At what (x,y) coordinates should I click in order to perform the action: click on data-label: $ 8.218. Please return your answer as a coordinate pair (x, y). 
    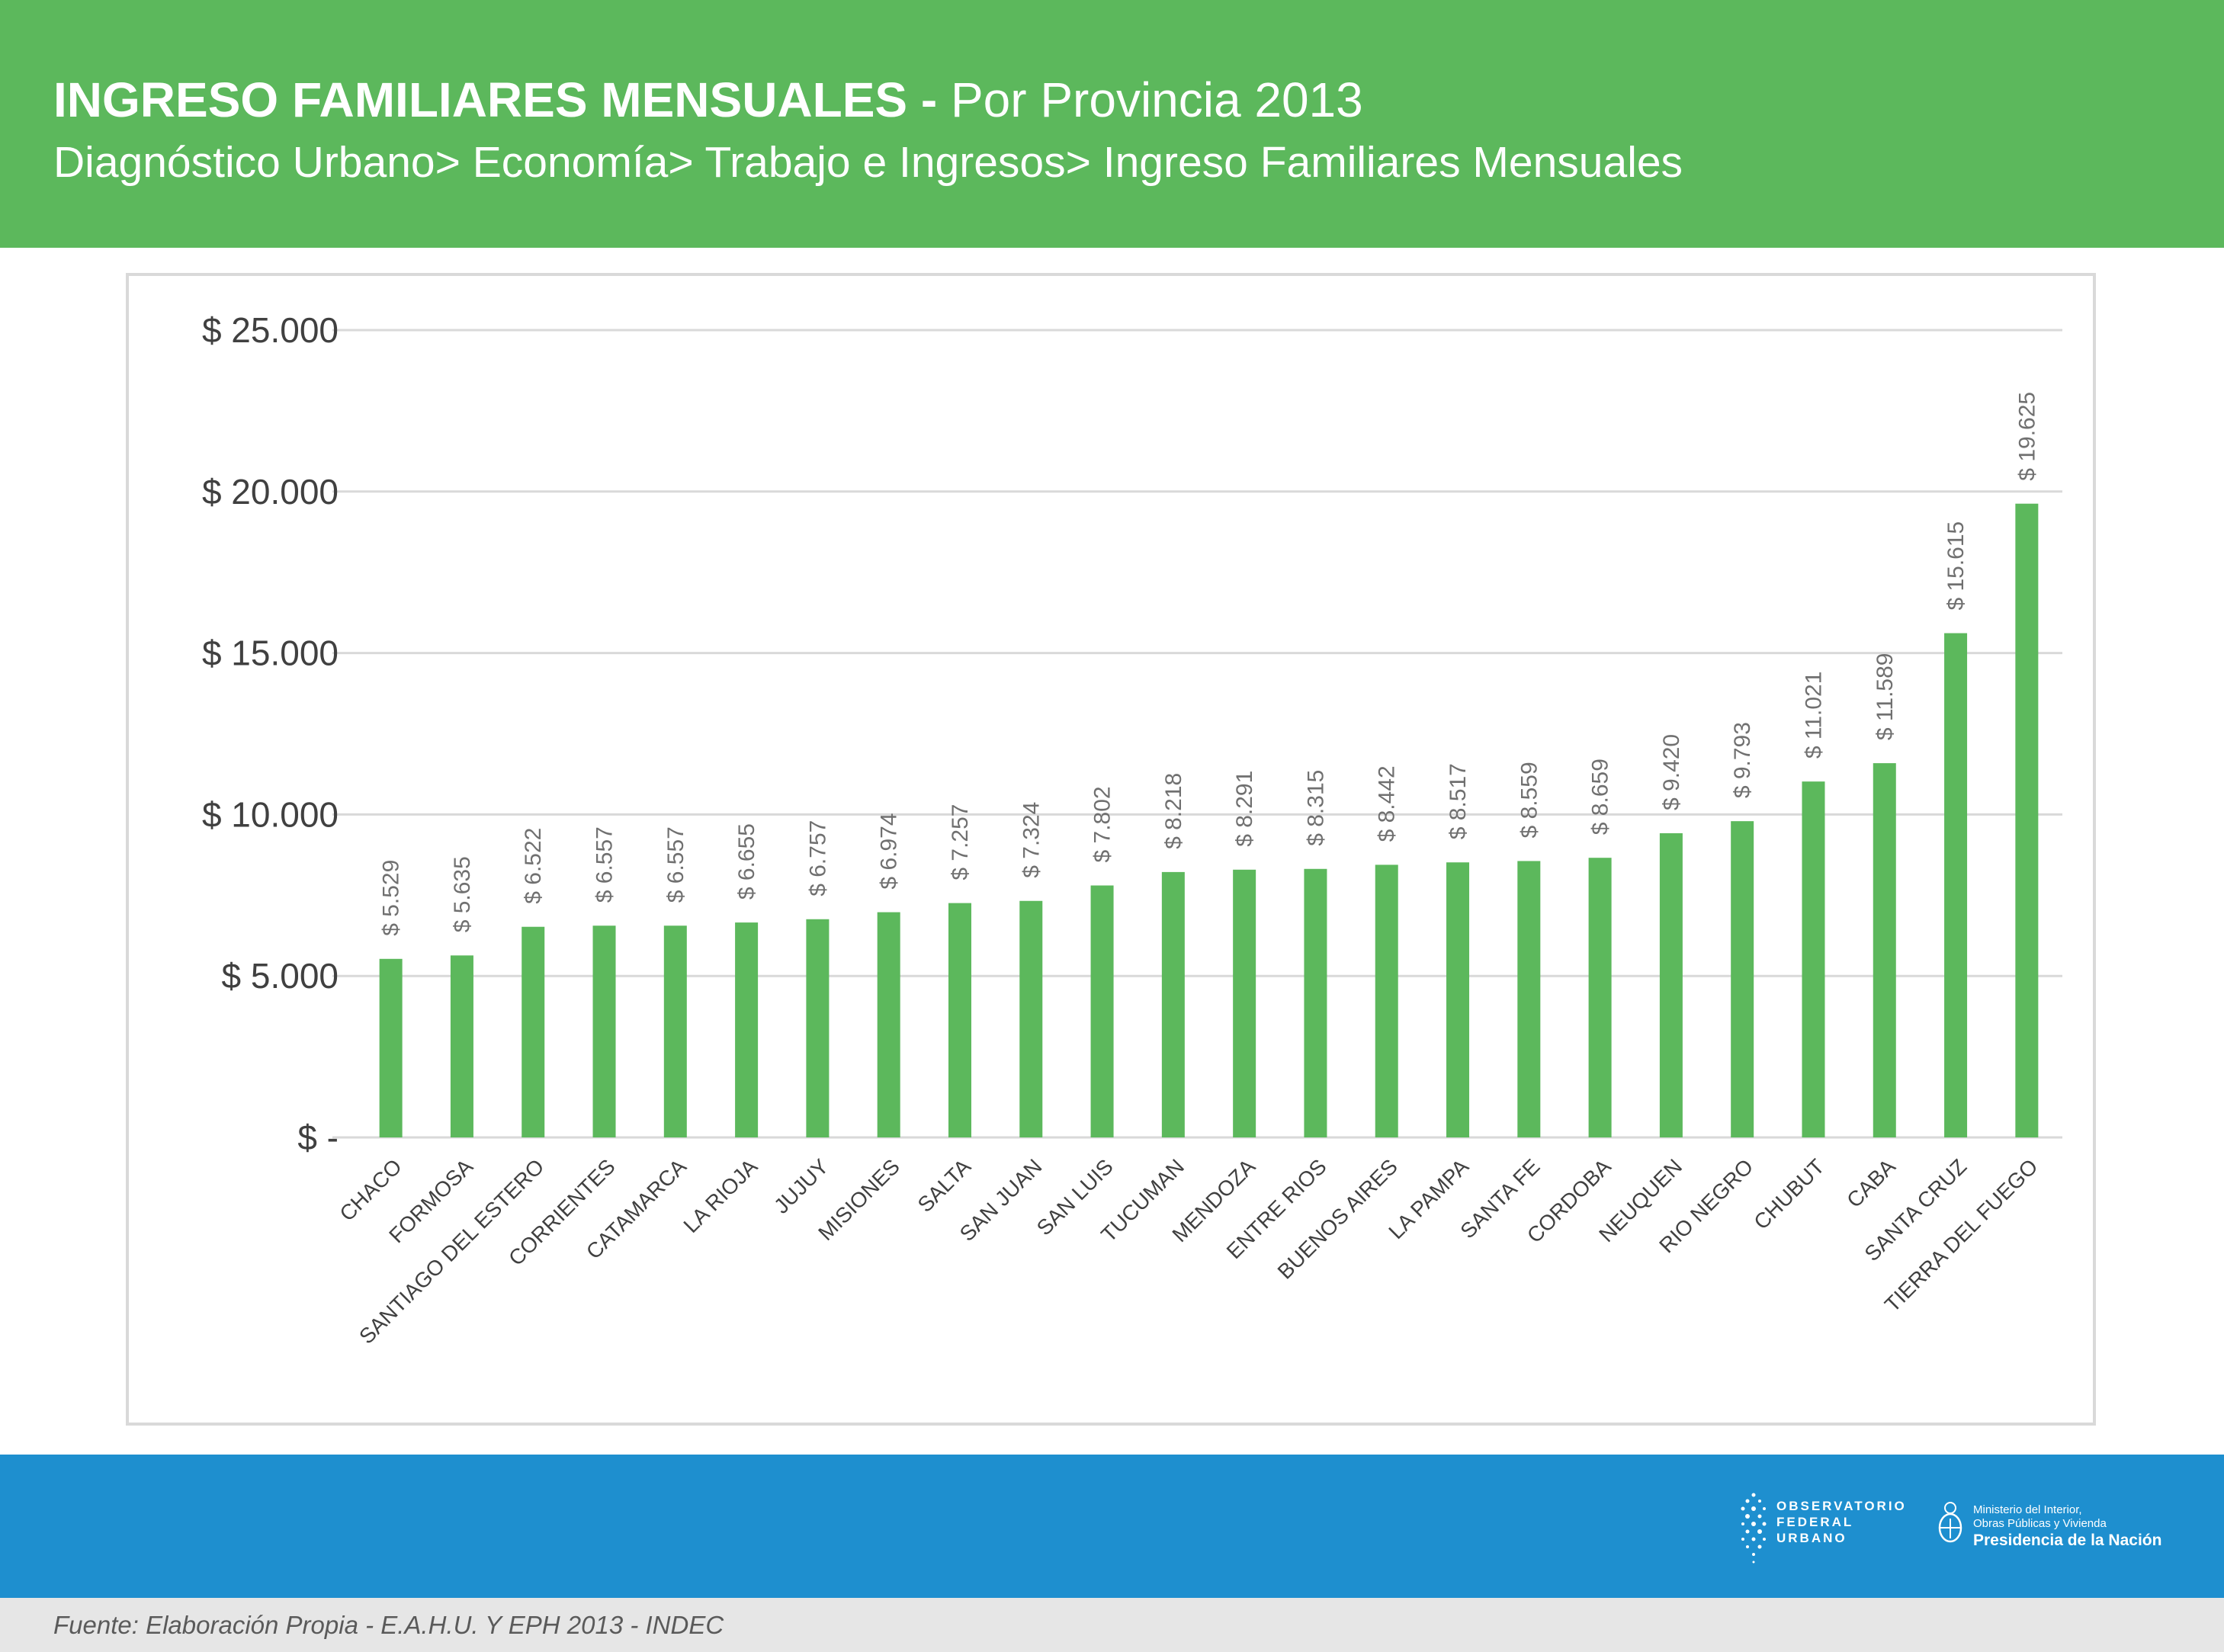
    Looking at the image, I should click on (1173, 811).